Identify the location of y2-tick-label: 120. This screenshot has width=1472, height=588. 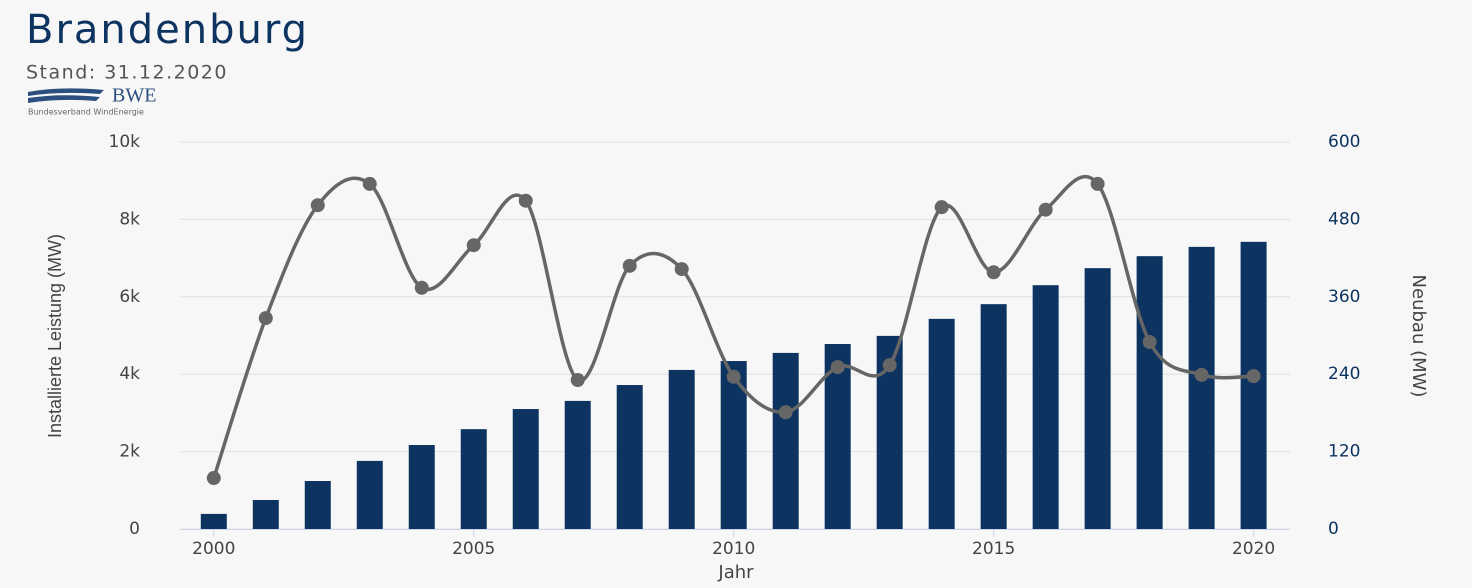
(1344, 452).